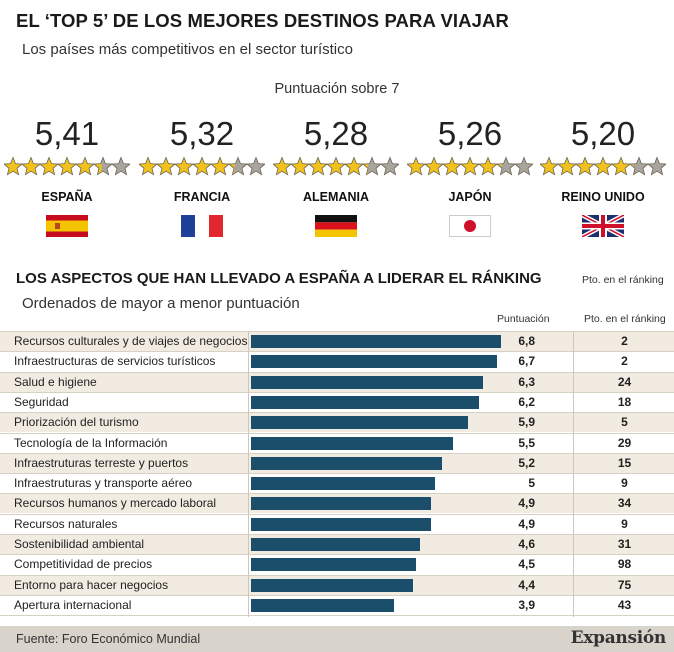  Describe the element at coordinates (337, 89) in the screenshot. I see `score-scale-label: Puntuación sobre 7` at that location.